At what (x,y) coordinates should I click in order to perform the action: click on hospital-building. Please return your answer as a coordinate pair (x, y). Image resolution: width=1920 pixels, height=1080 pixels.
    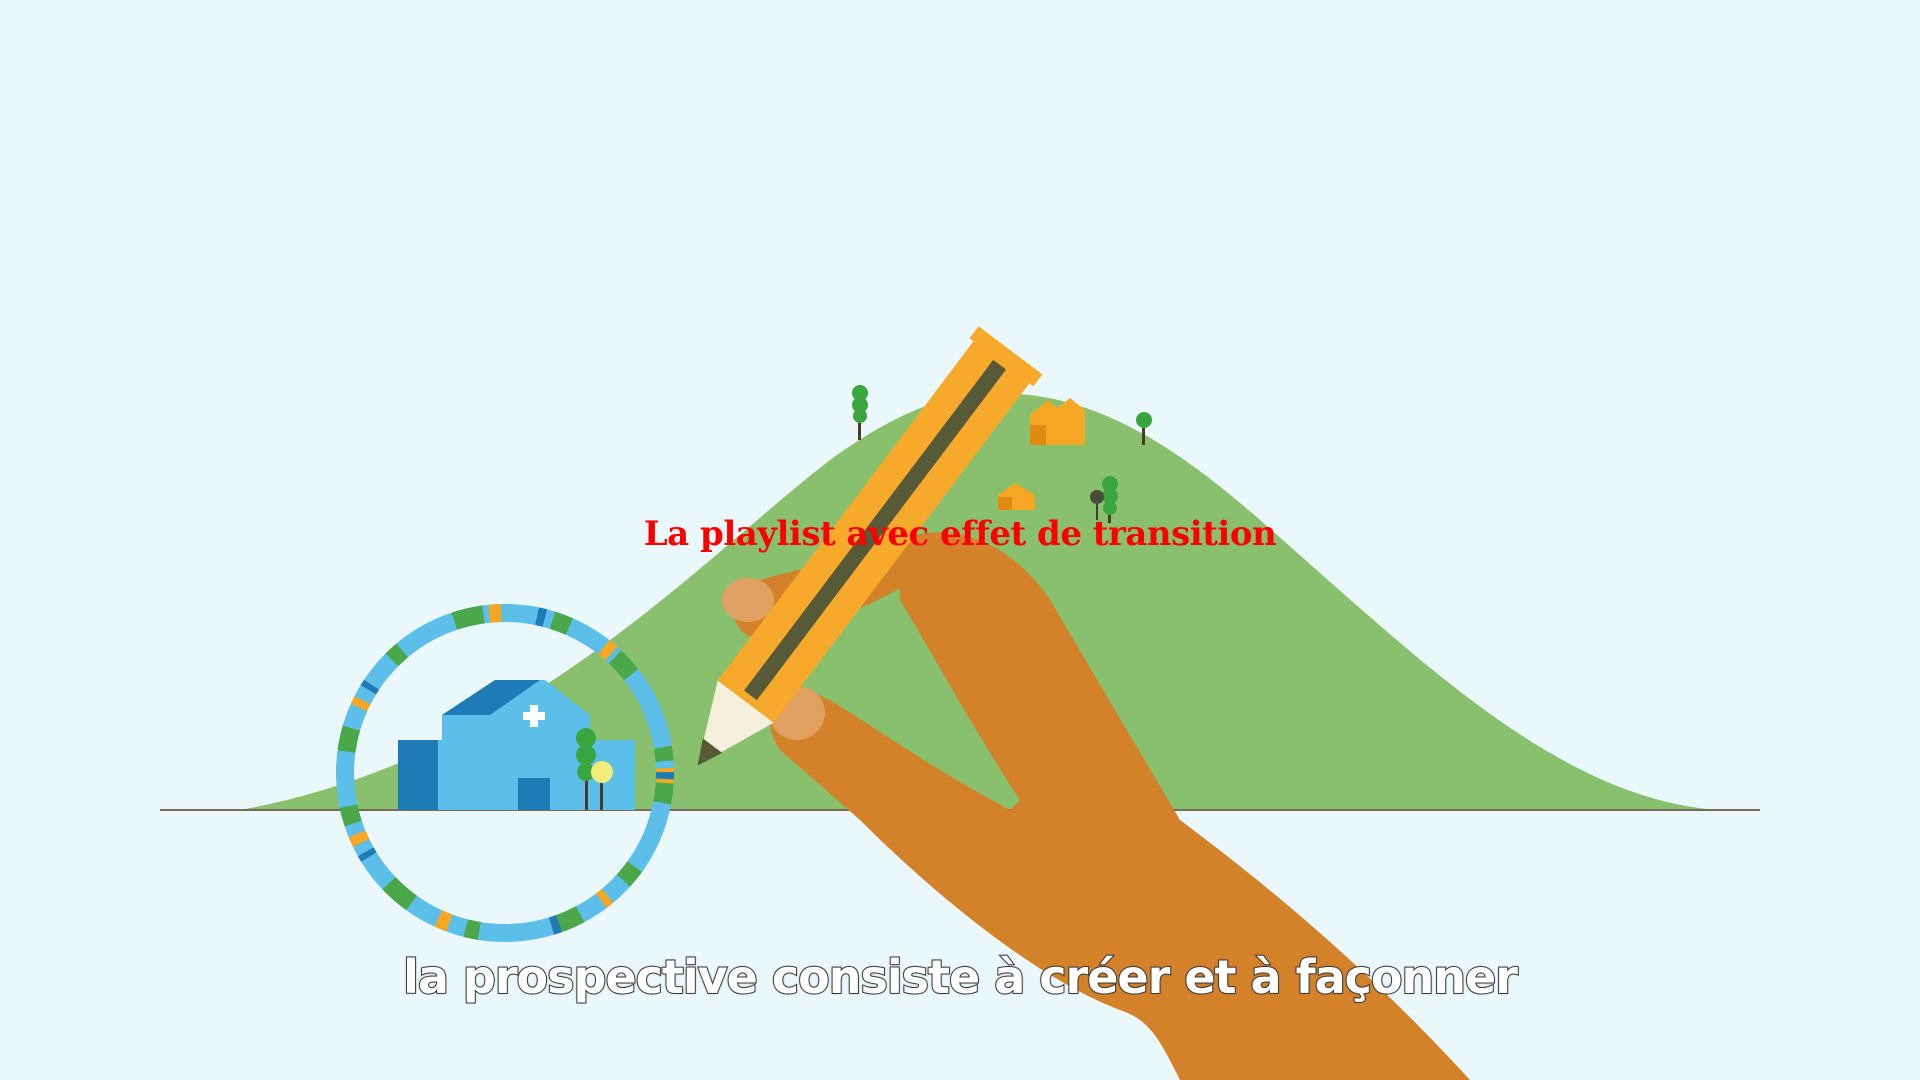
    Looking at the image, I should click on (516, 745).